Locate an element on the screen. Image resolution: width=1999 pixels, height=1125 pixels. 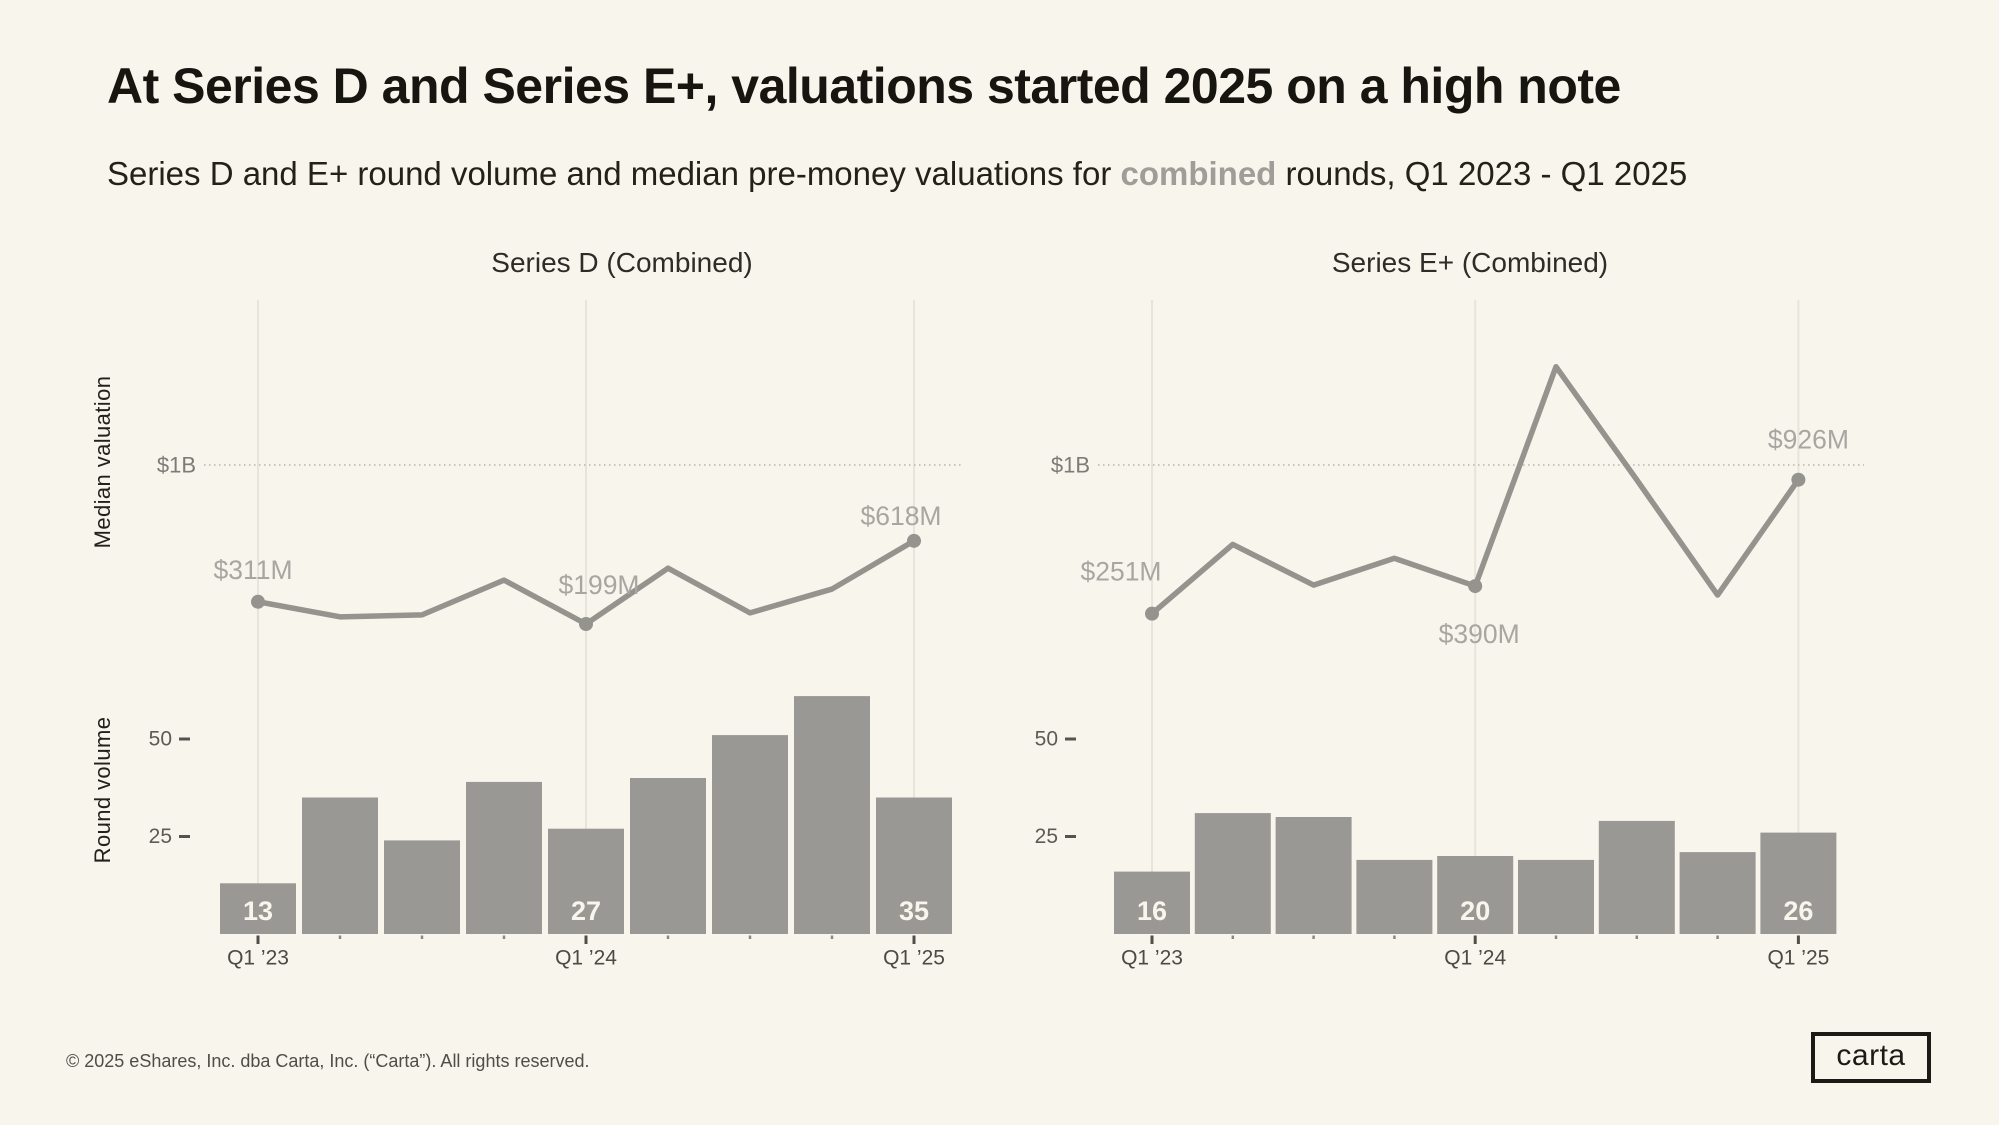
point-value-label: $199M is located at coordinates (598, 585).